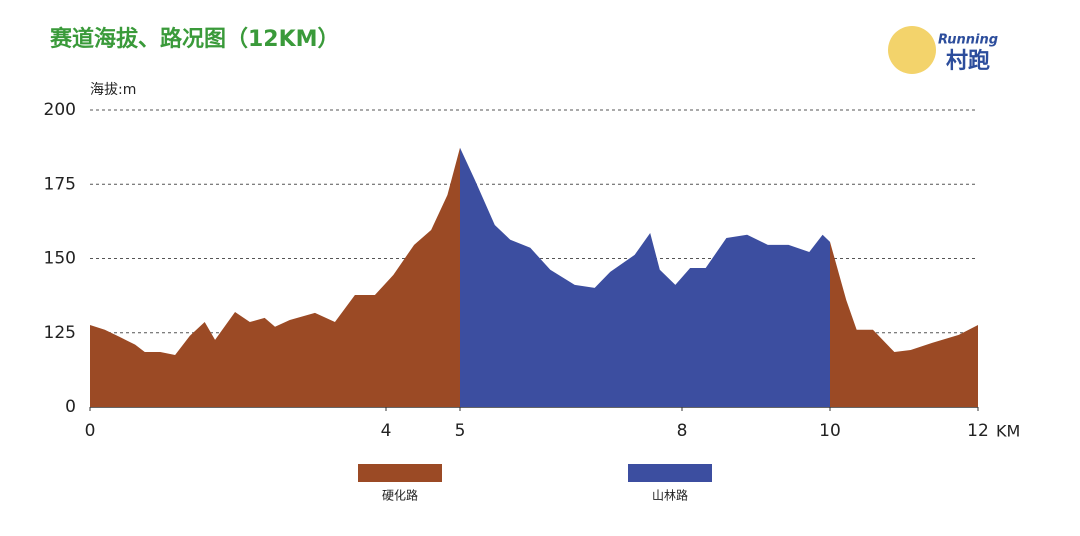 This screenshot has height=536, width=1080. What do you see at coordinates (60, 259) in the screenshot?
I see `y-tick-label: 150` at bounding box center [60, 259].